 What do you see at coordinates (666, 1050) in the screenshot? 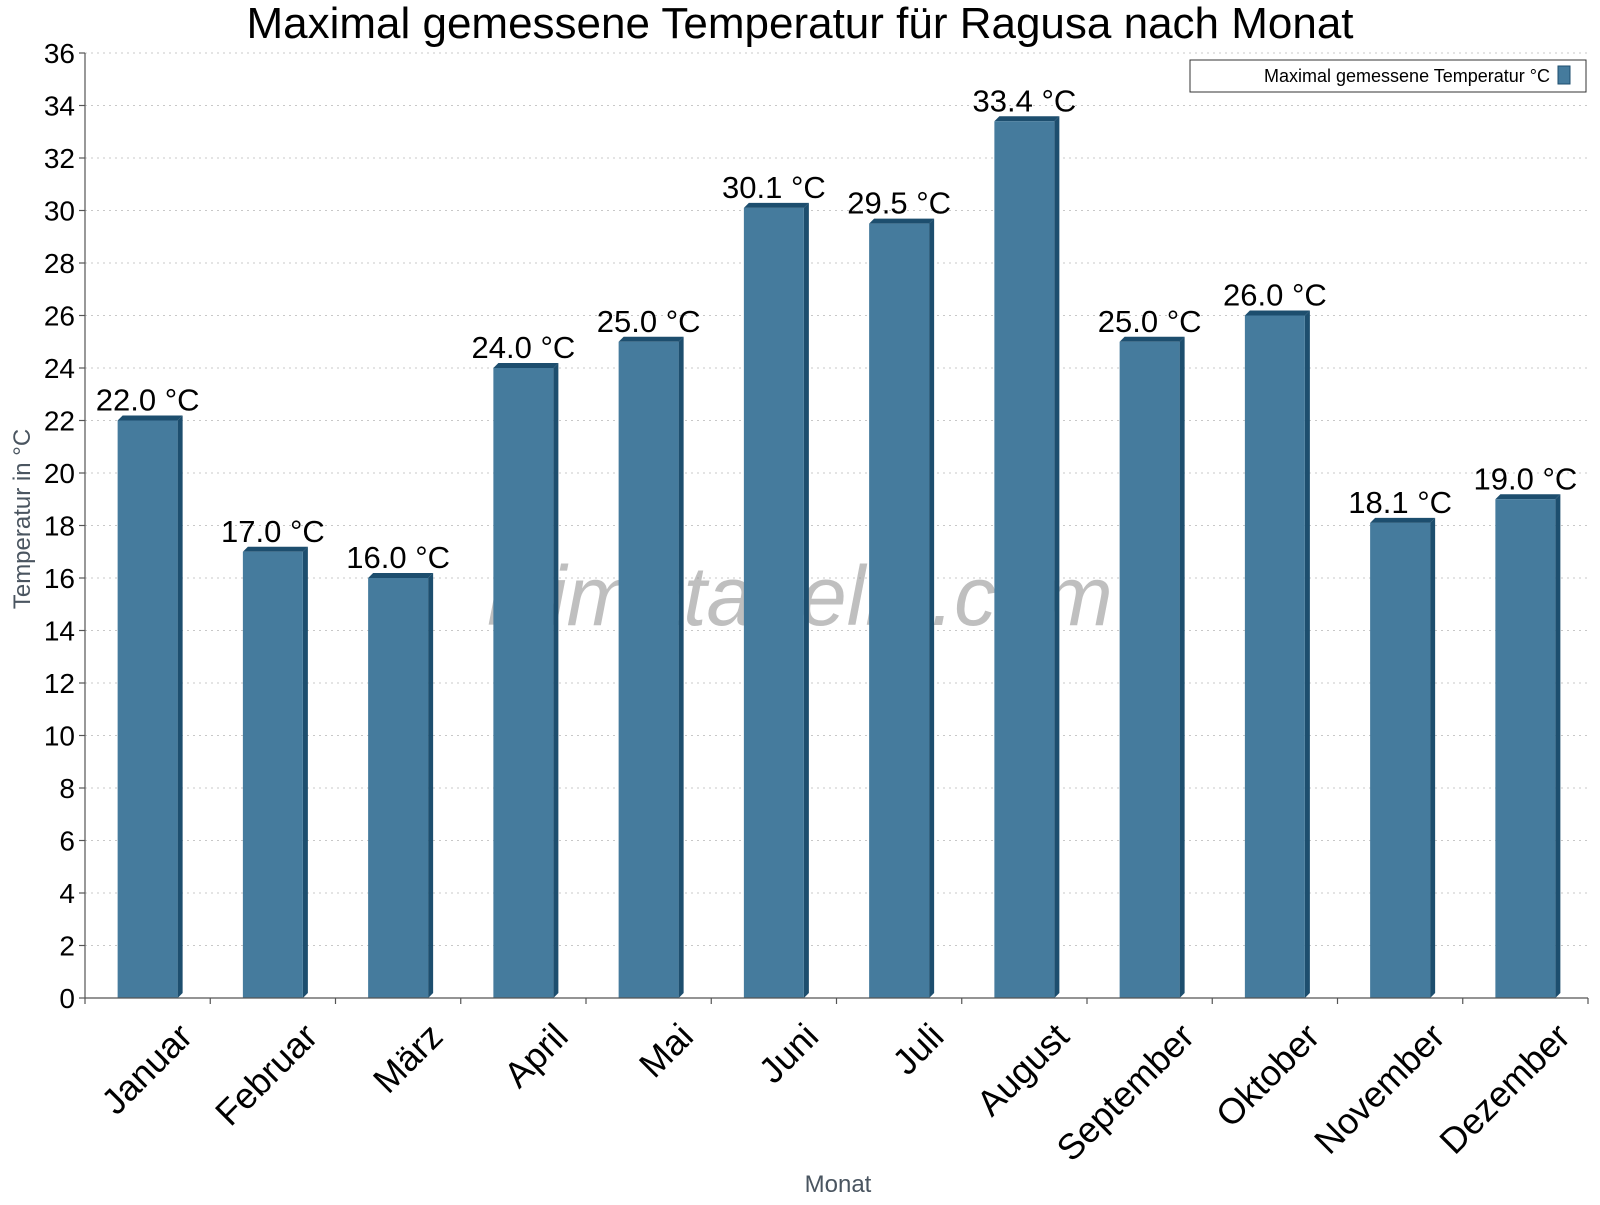
I see `x-tick-label: Mai` at bounding box center [666, 1050].